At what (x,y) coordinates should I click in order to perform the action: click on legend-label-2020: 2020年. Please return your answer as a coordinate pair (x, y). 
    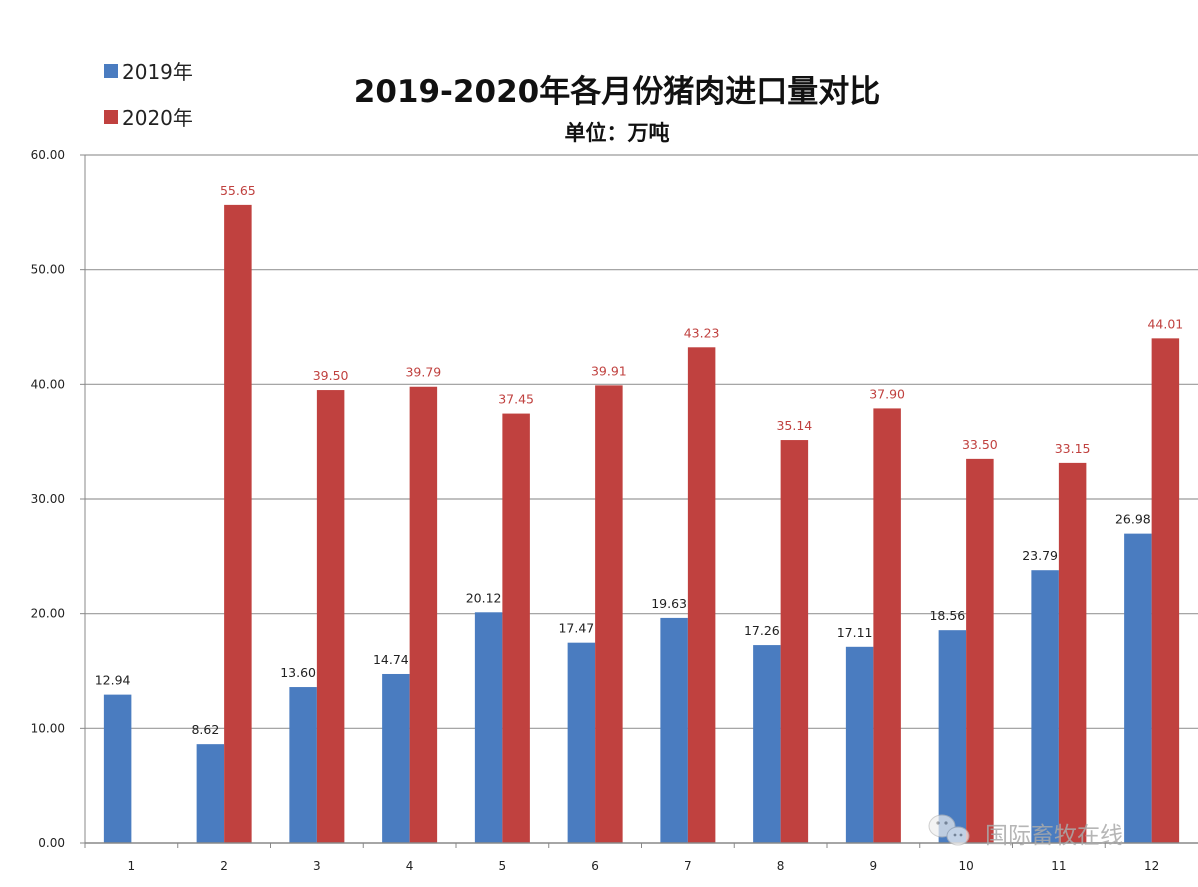
    Looking at the image, I should click on (157, 118).